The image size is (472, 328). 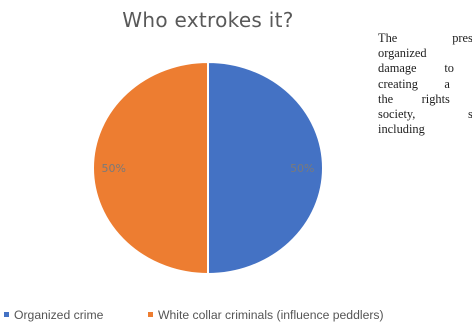 I want to click on body-text-line: damage to b, so click(x=425, y=68).